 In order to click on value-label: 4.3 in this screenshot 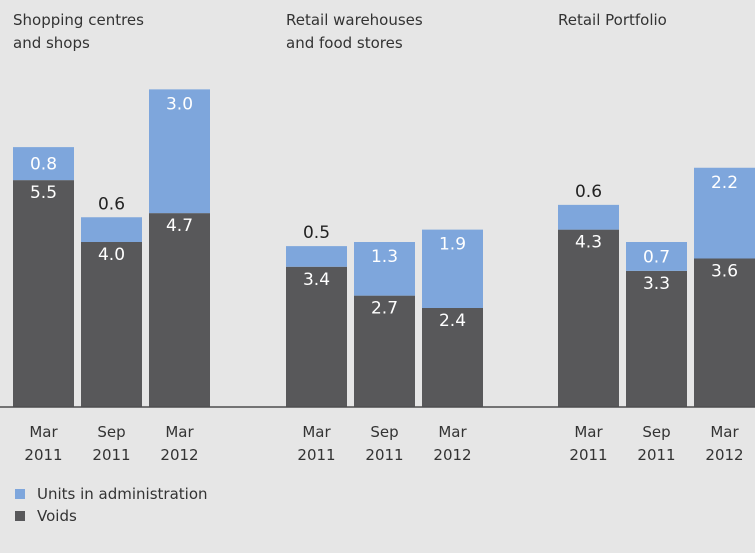, I will do `click(588, 243)`.